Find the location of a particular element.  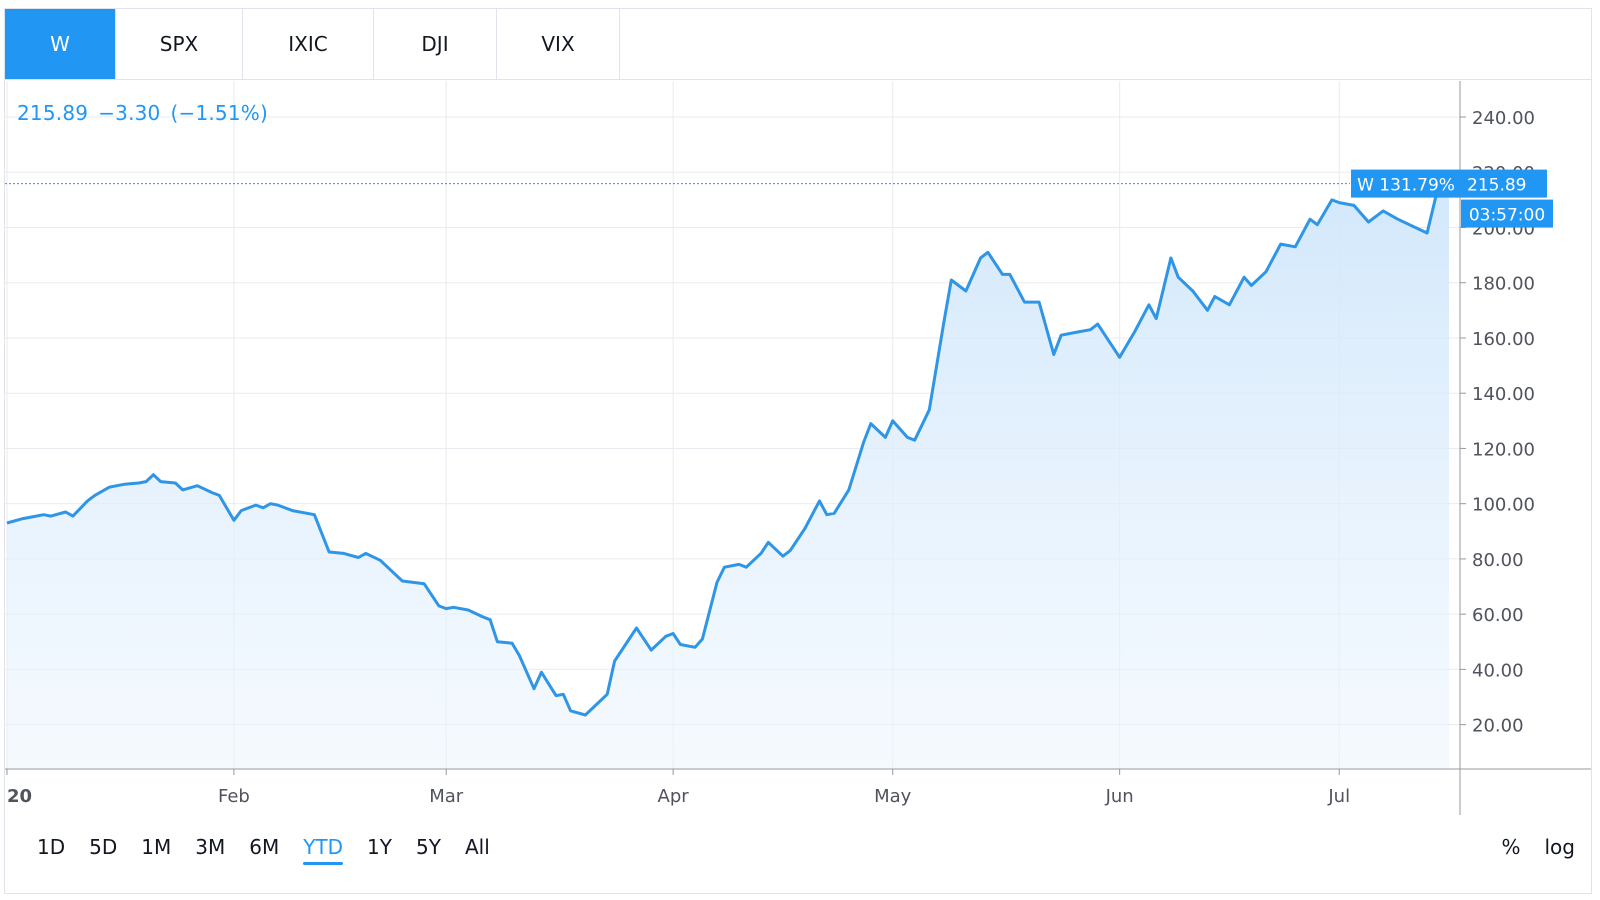

tab-ixic: IXIC is located at coordinates (308, 44).